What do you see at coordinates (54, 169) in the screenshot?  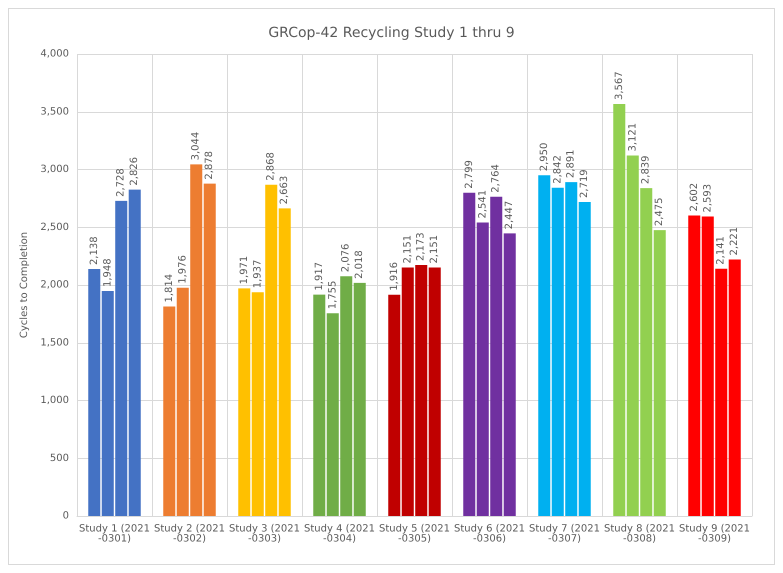 I see `y-tick-label: 3,000` at bounding box center [54, 169].